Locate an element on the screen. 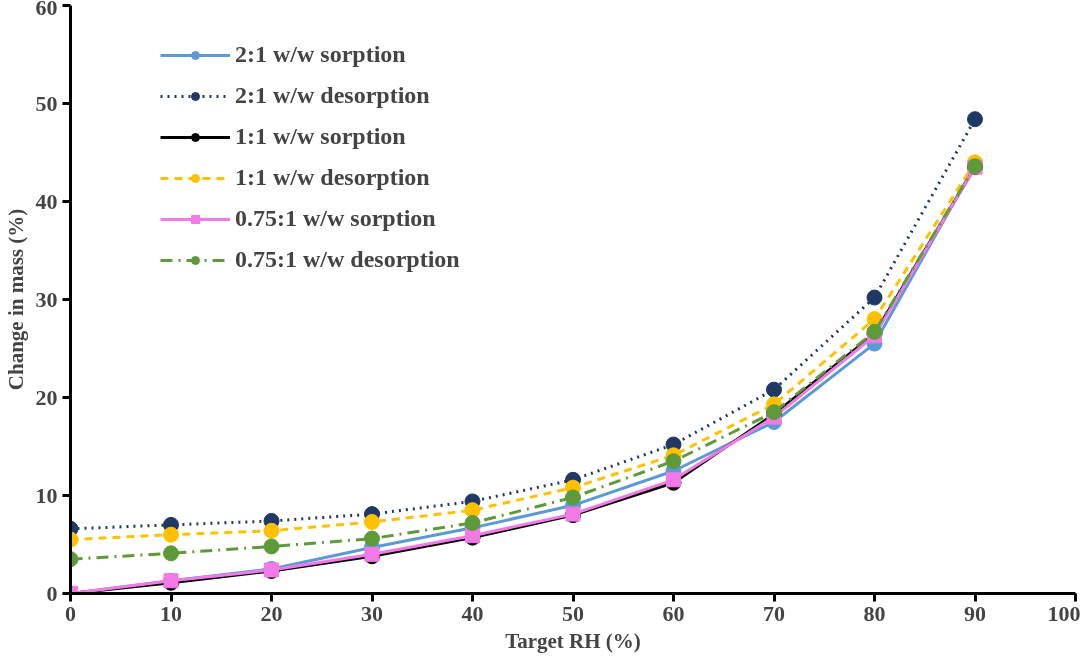 This screenshot has width=1090, height=662. x-tick-label: 80 is located at coordinates (874, 613).